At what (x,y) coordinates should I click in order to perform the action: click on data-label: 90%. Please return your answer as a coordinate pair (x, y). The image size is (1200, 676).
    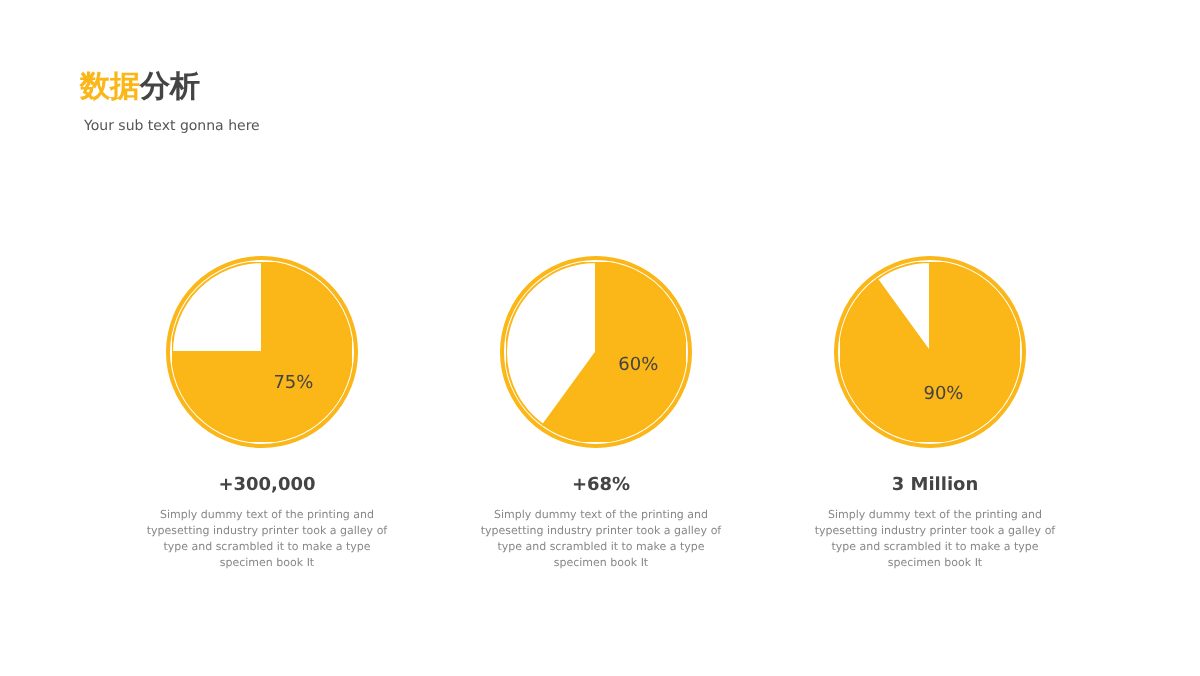
    Looking at the image, I should click on (944, 394).